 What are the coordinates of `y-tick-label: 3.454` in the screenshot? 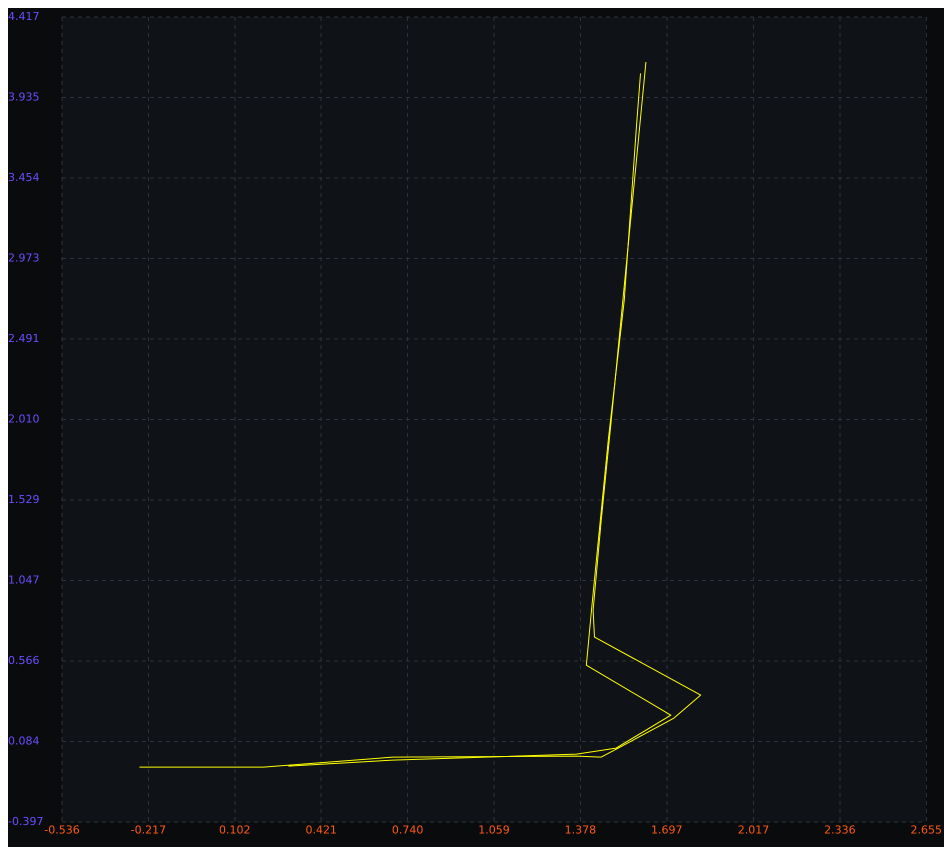 It's located at (24, 177).